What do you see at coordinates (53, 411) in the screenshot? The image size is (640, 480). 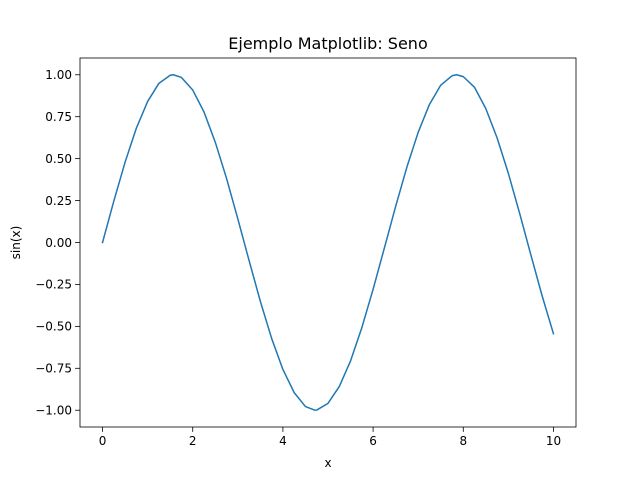 I see `y-tick-label: −1.00` at bounding box center [53, 411].